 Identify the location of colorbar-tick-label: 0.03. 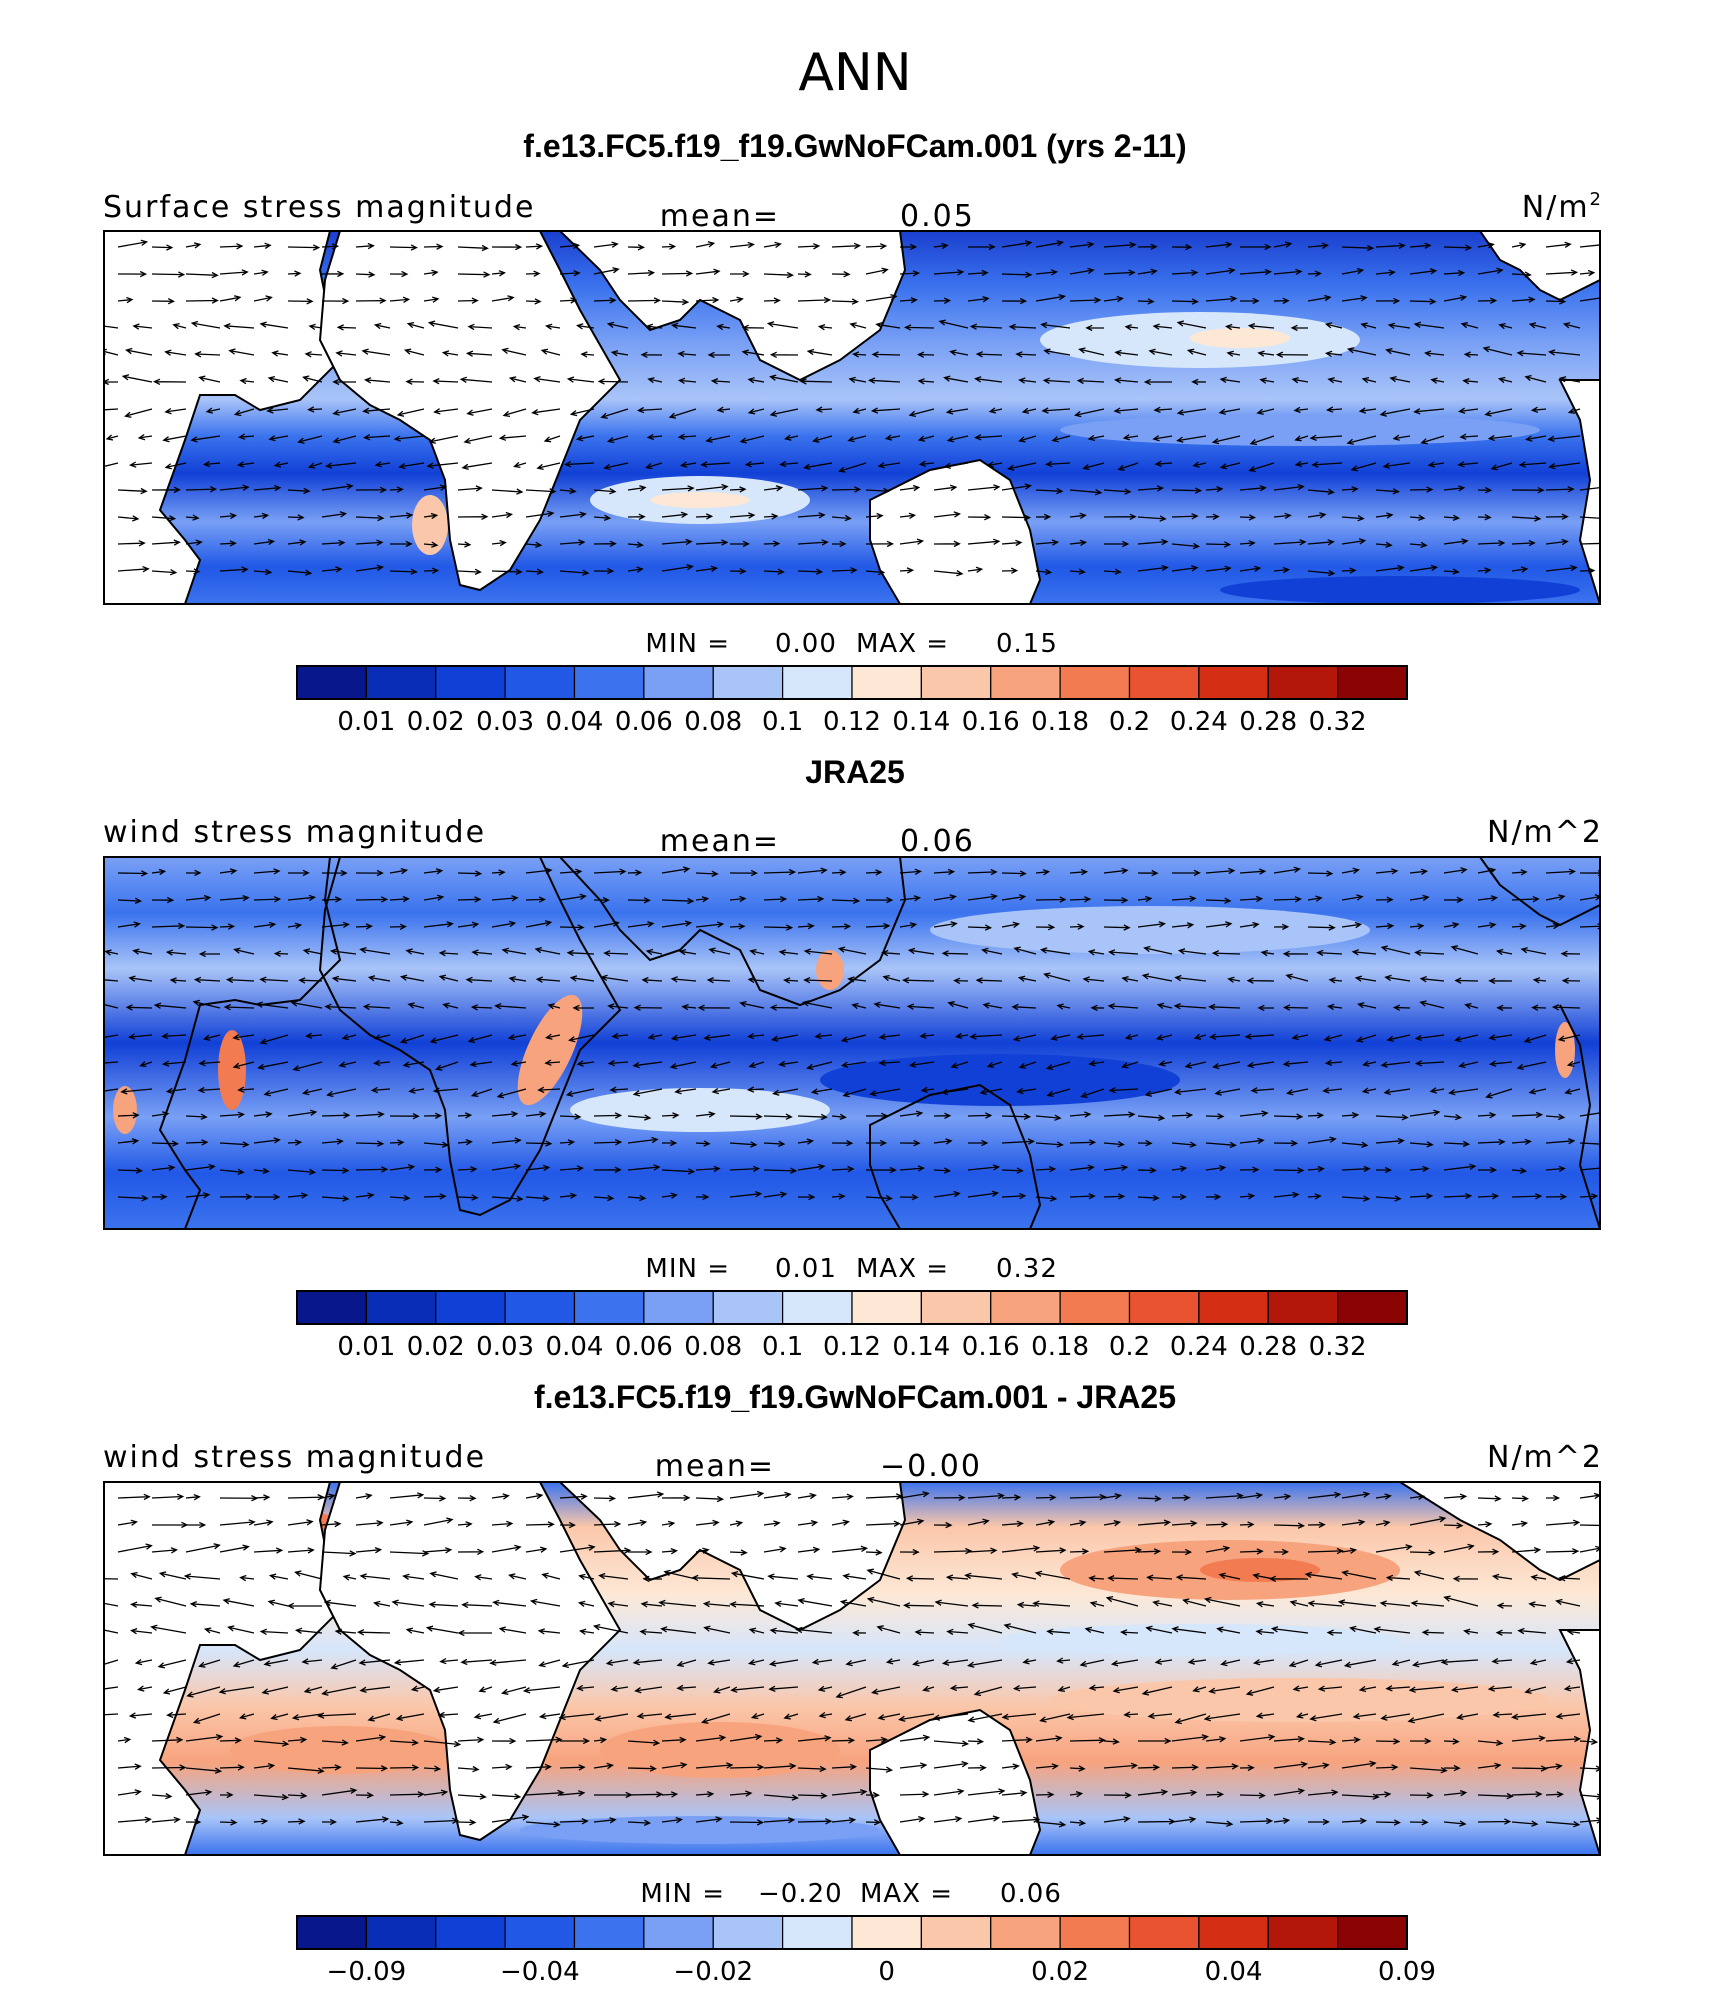
(505, 722).